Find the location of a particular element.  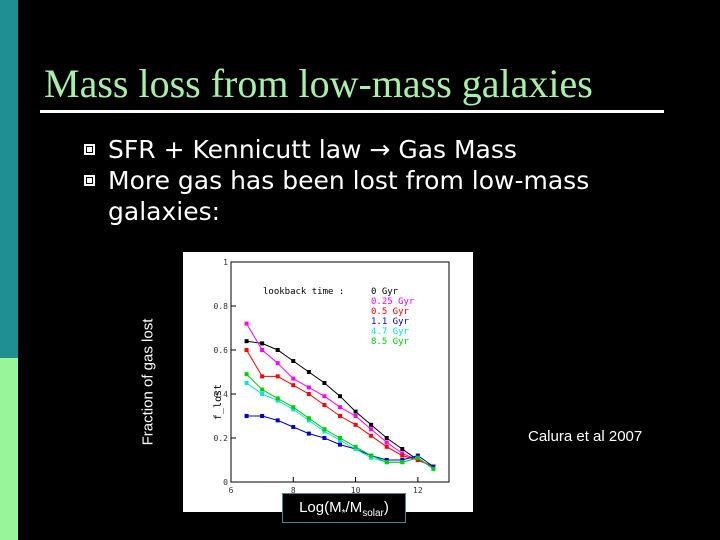

square-bullet-icon is located at coordinates (89, 149).